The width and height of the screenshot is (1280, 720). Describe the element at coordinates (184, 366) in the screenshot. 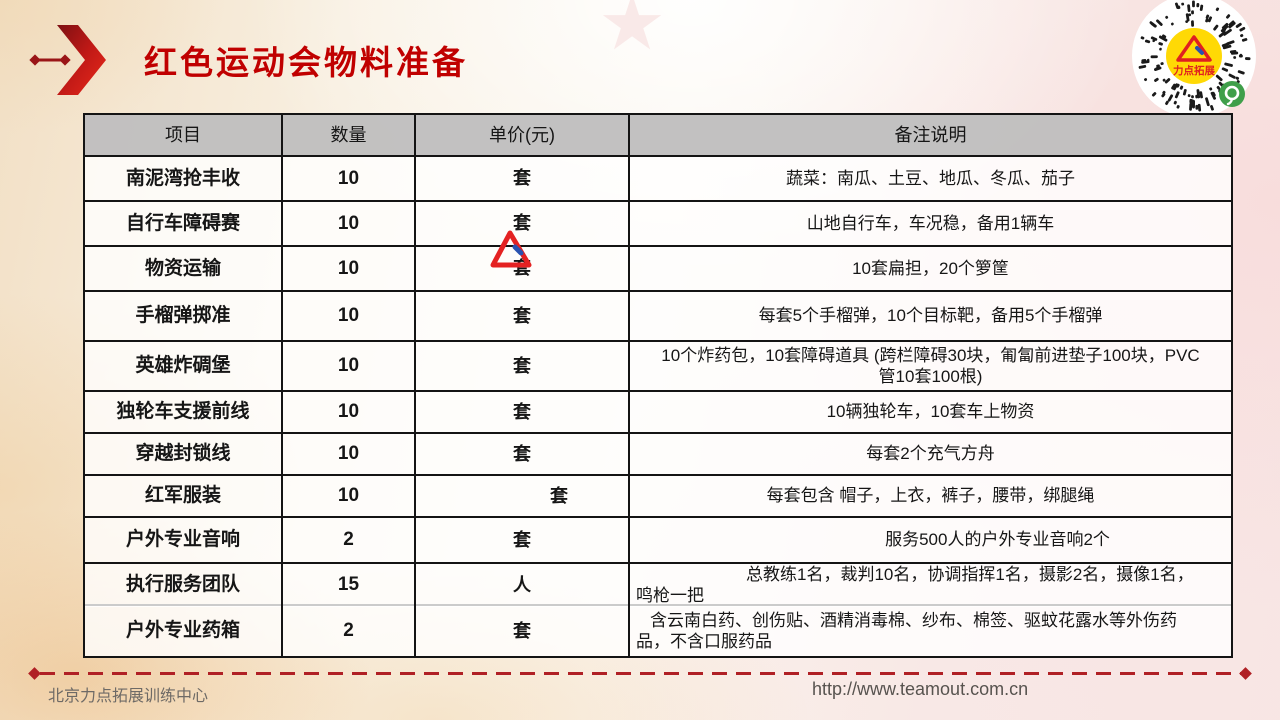

I see `item-cell: 英雄炸碉堡` at that location.